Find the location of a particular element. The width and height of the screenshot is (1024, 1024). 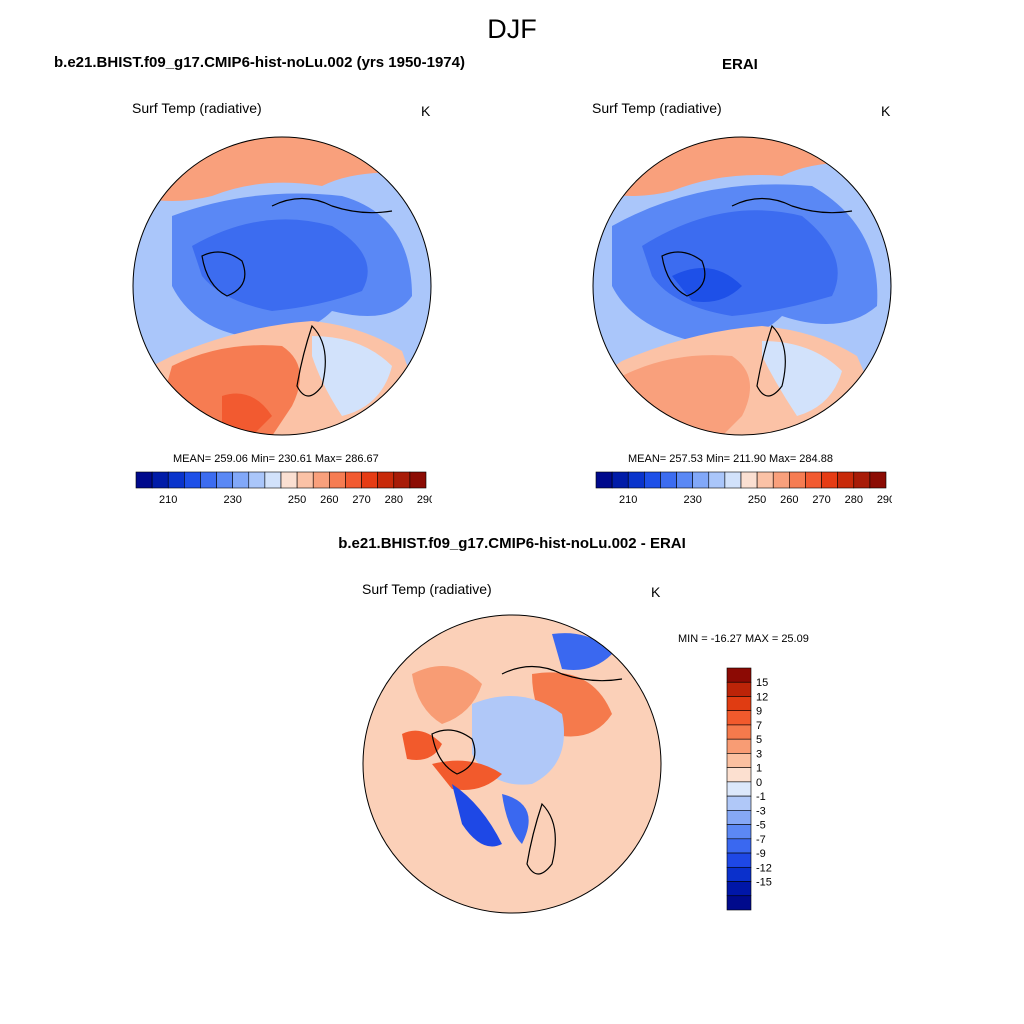

panel3-colorbar-tick-label: -12 is located at coordinates (764, 868).